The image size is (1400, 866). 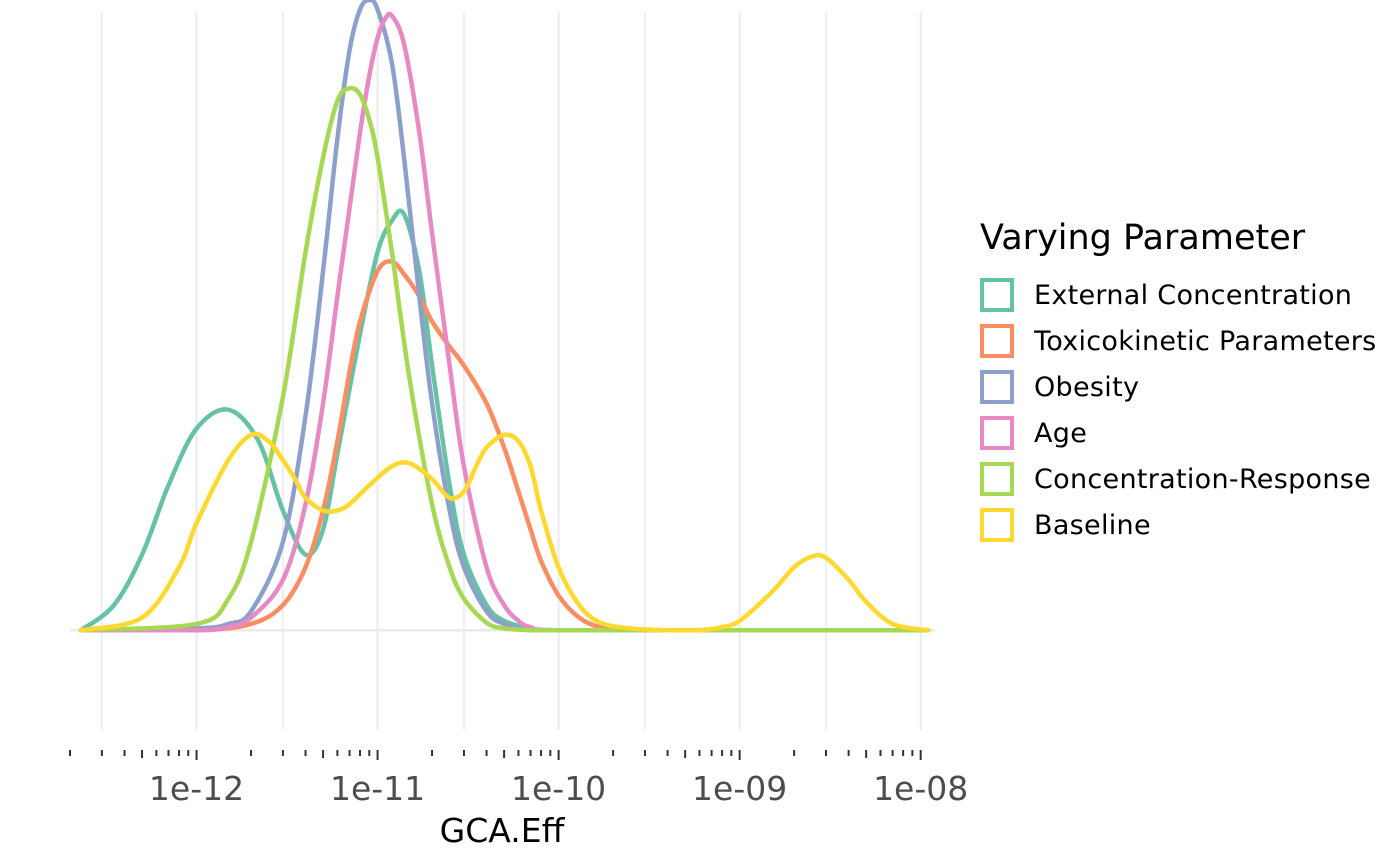 I want to click on legend-item: Age, so click(x=1190, y=433).